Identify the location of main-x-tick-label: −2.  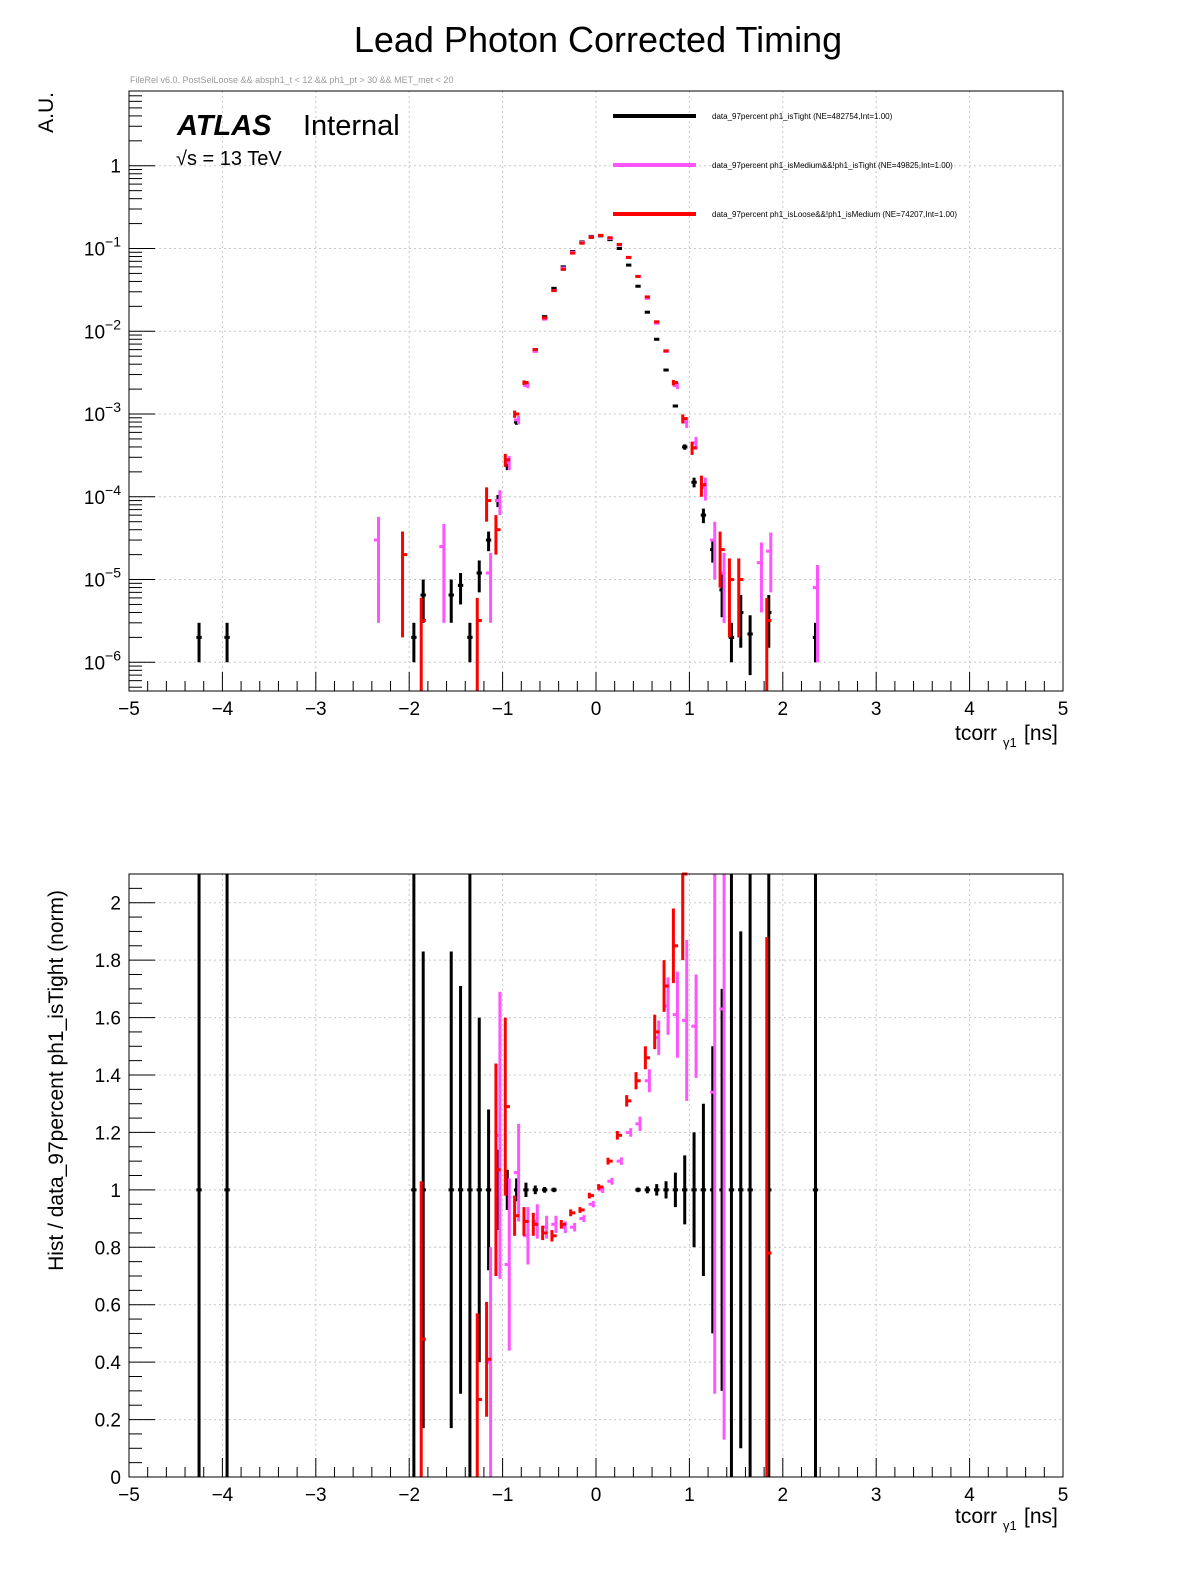
(409, 709).